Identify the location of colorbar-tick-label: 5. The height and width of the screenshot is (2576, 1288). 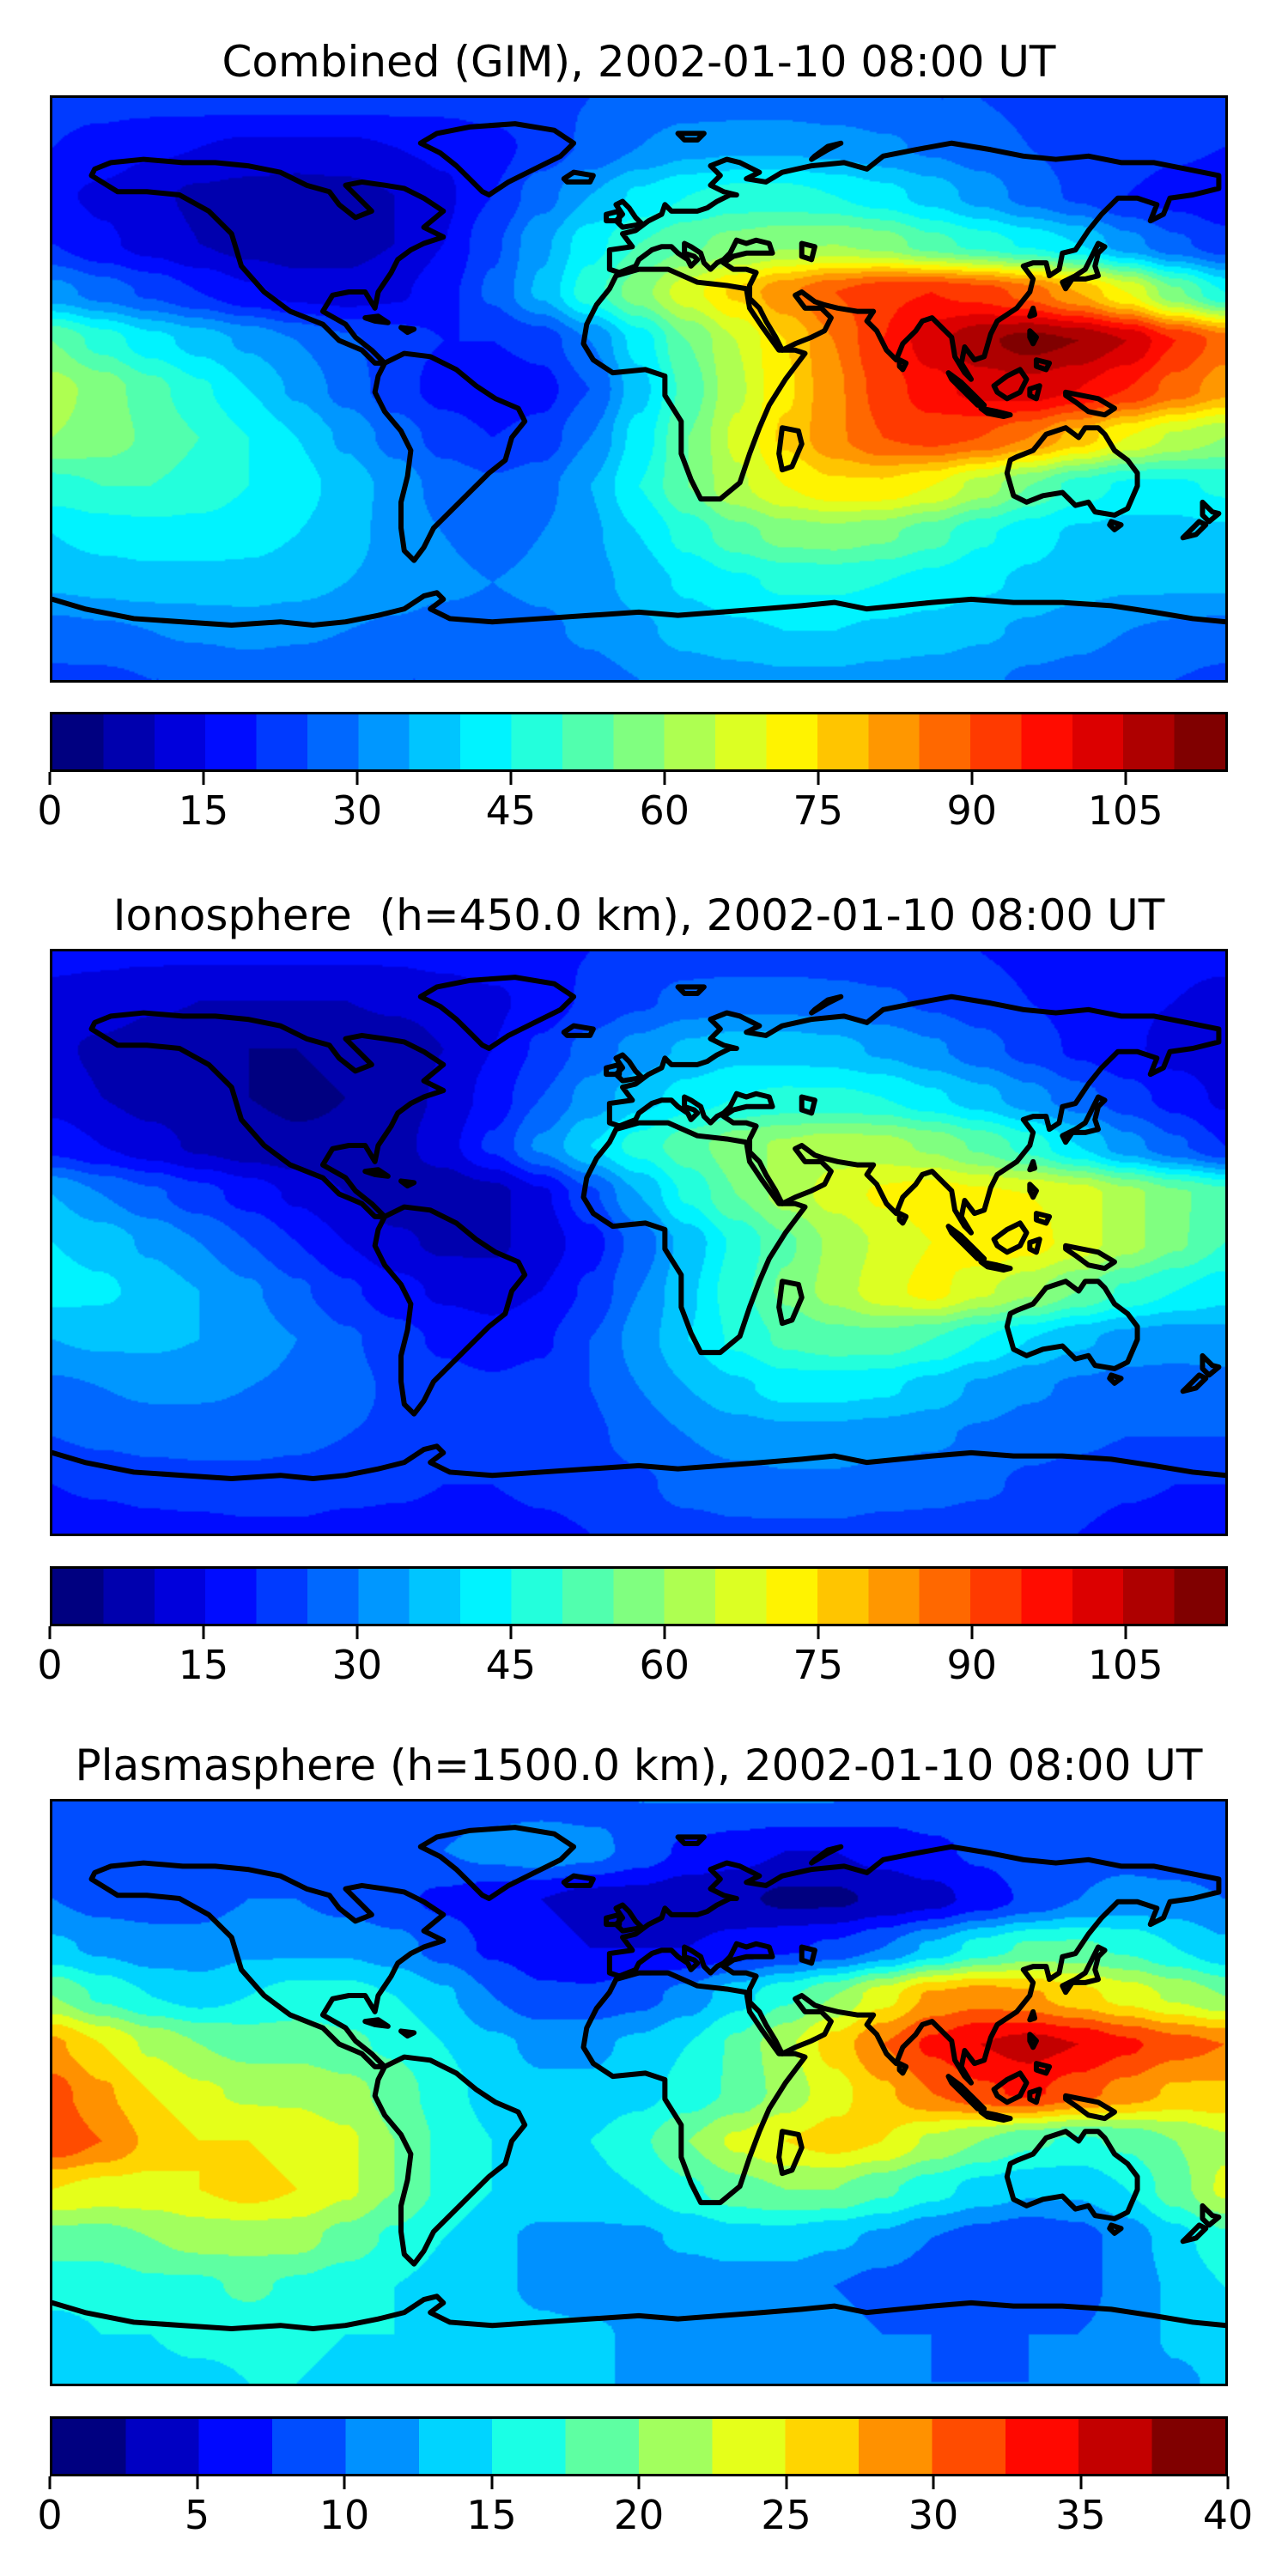
(197, 2515).